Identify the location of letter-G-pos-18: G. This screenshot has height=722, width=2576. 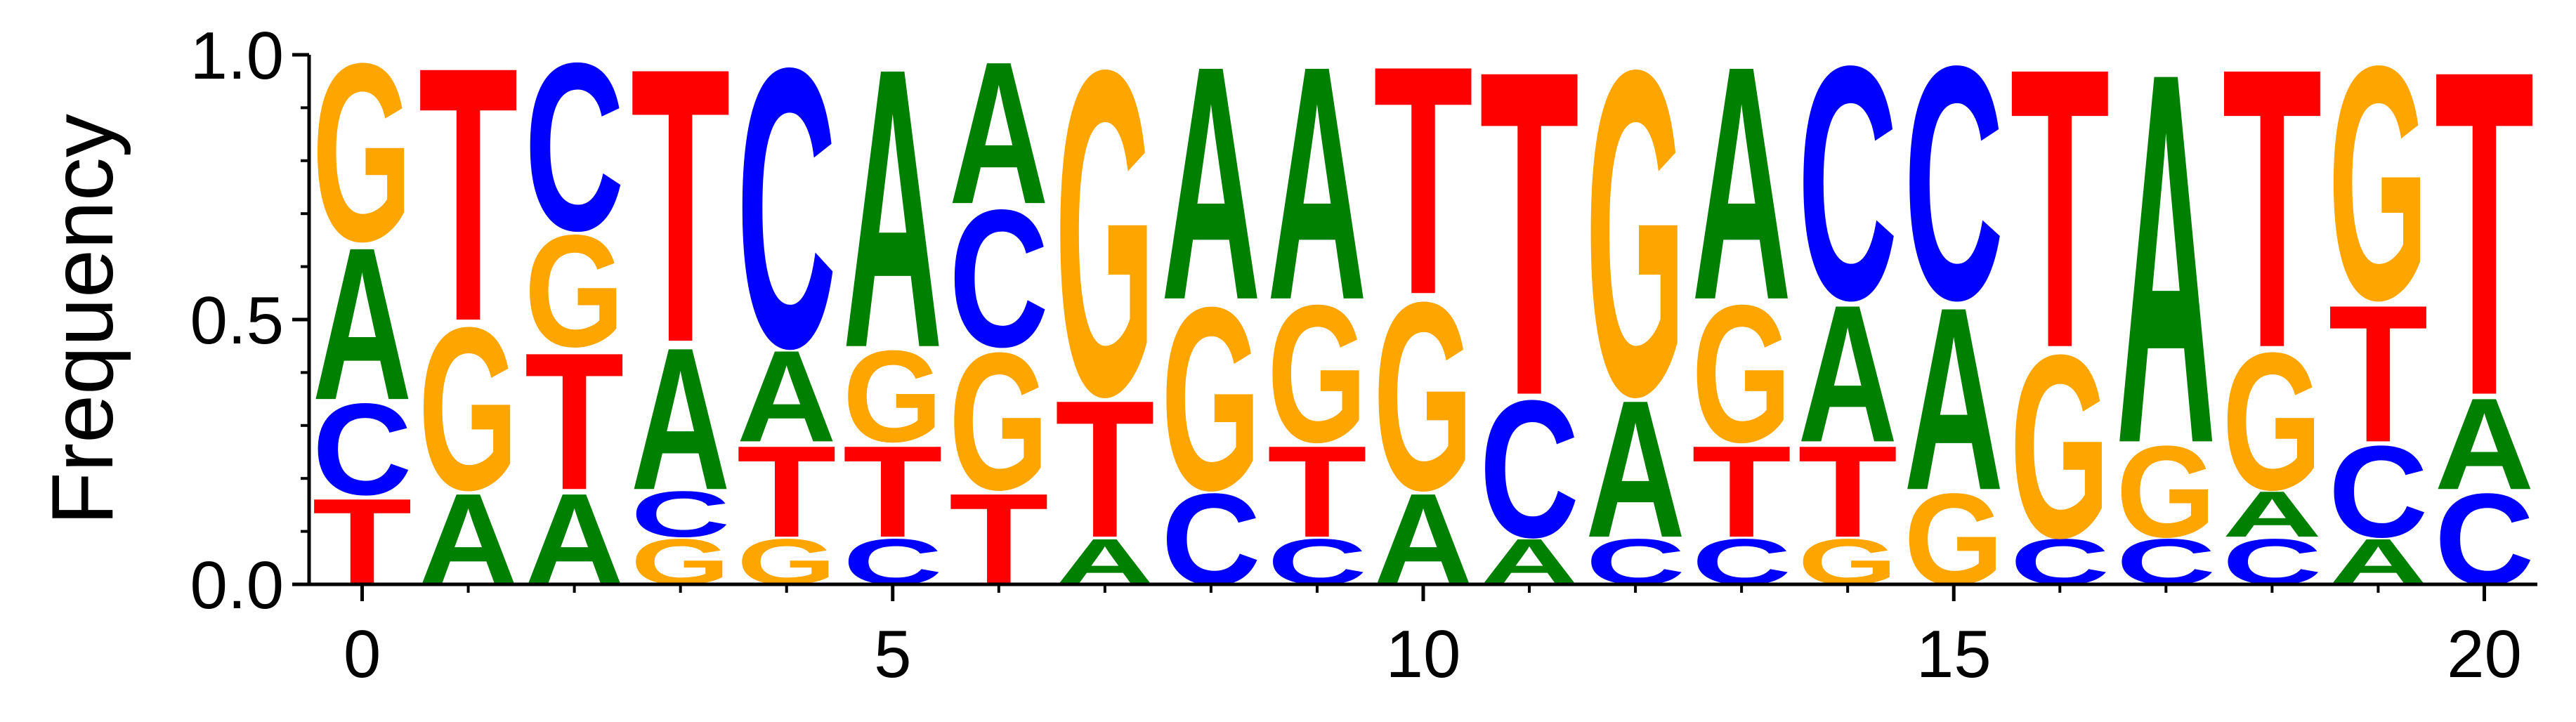
(2272, 421).